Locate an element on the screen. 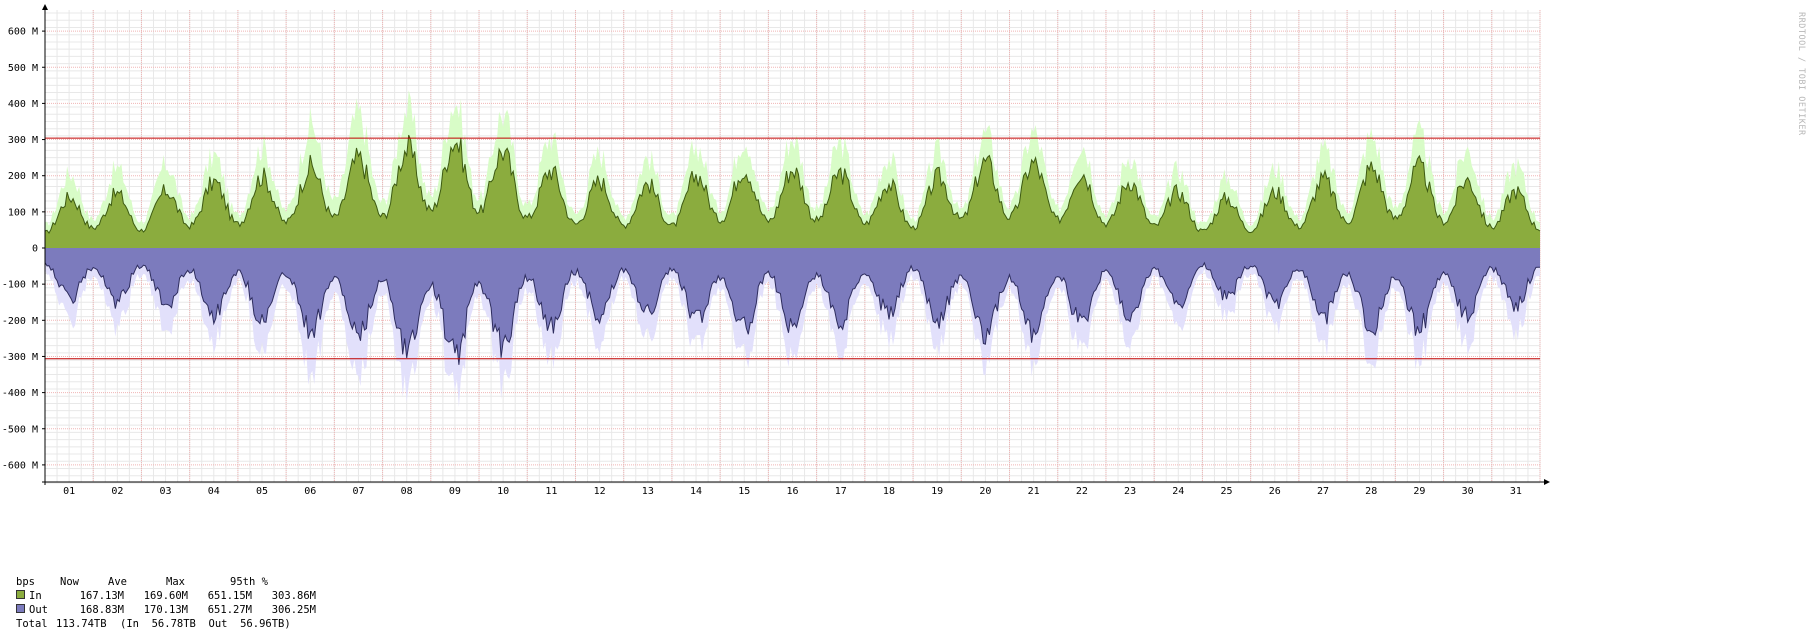  y-tick-label: 0 is located at coordinates (35, 249).